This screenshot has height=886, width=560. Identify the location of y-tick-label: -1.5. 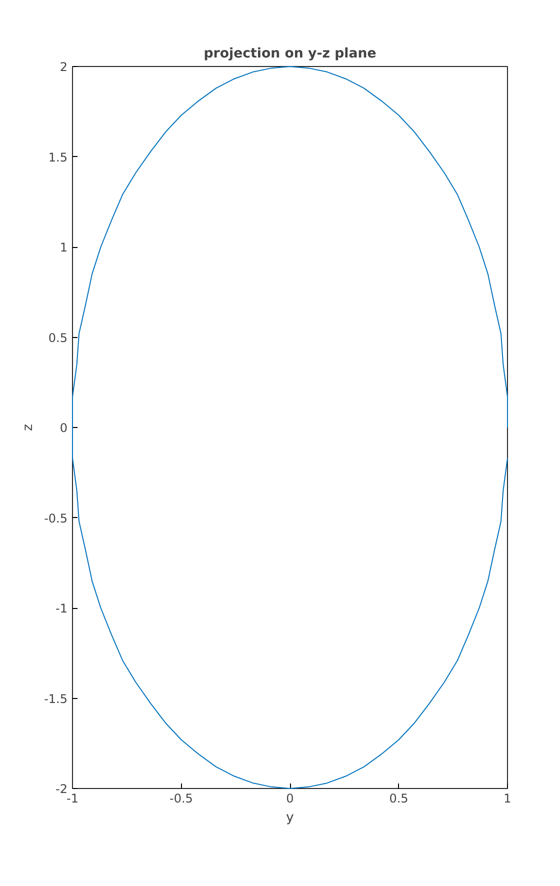
(56, 699).